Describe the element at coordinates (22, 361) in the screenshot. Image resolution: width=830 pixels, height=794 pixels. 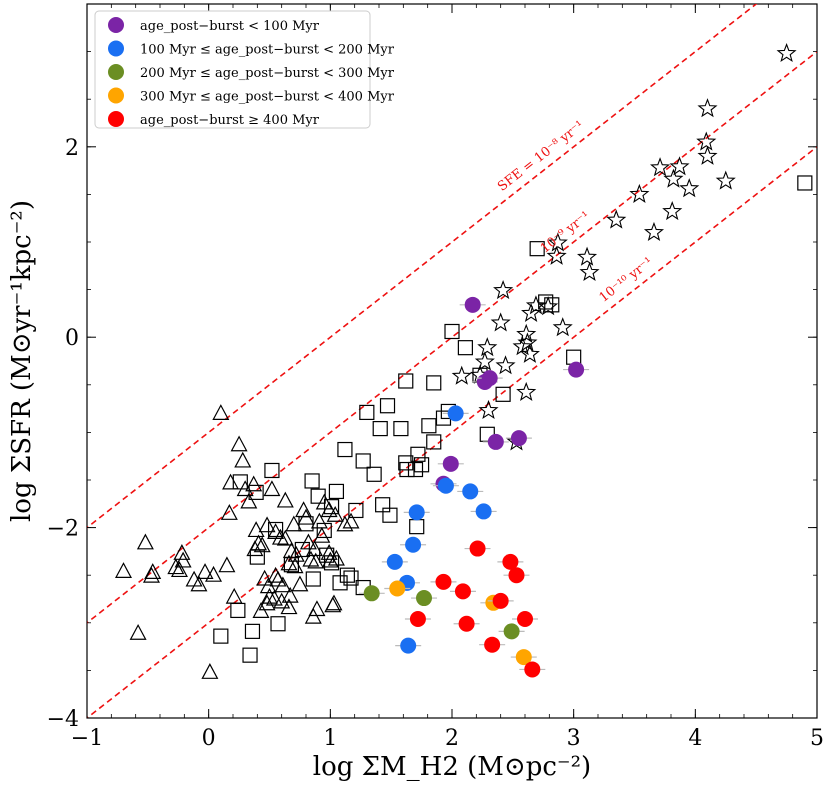
I see `y-axis-title: log ΣSFR (M⊙yr⁻¹kpc⁻²)` at that location.